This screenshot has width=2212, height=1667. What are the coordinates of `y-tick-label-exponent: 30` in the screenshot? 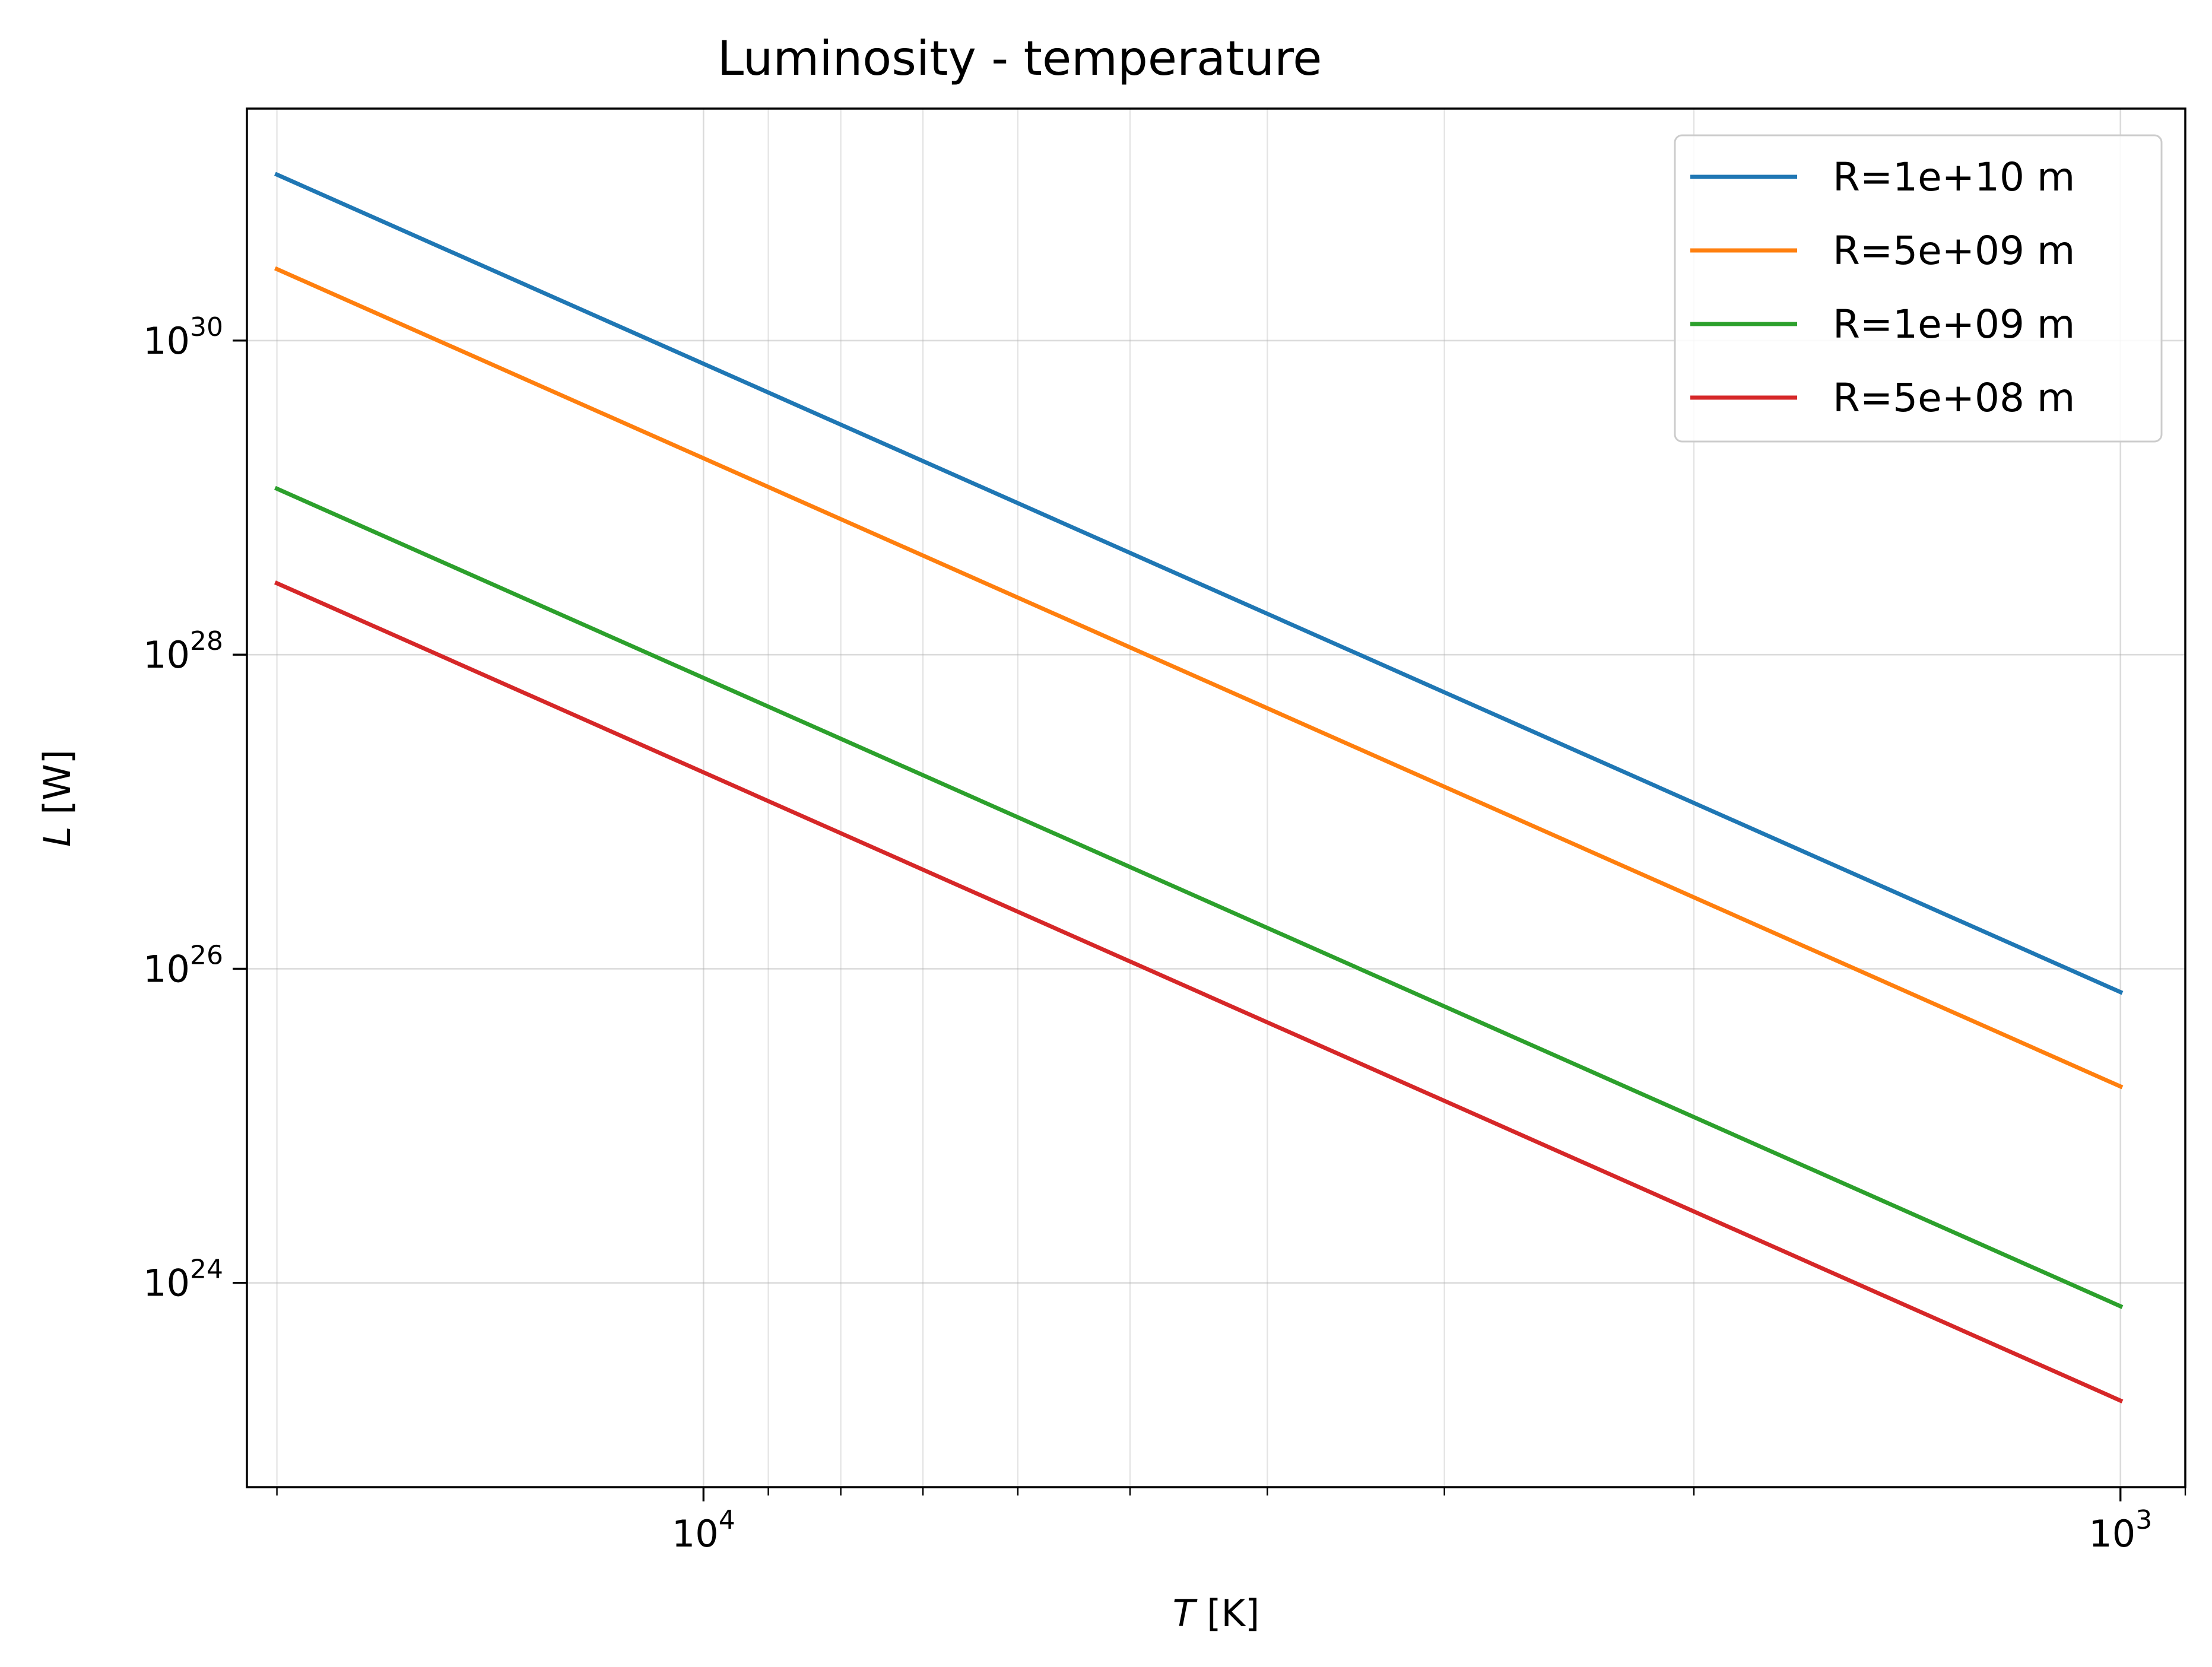 It's located at (206, 327).